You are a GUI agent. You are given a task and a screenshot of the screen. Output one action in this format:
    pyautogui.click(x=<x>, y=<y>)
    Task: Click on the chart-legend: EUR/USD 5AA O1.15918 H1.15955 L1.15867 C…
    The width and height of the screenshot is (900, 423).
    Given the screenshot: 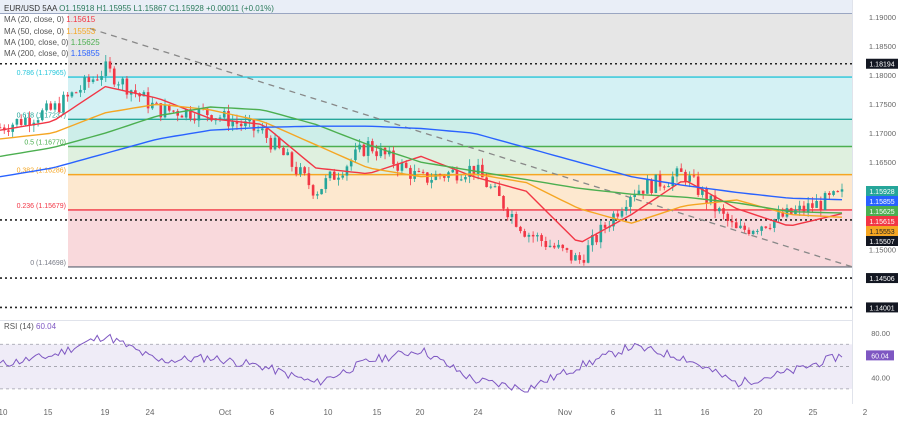 What is the action you would take?
    pyautogui.click(x=139, y=31)
    